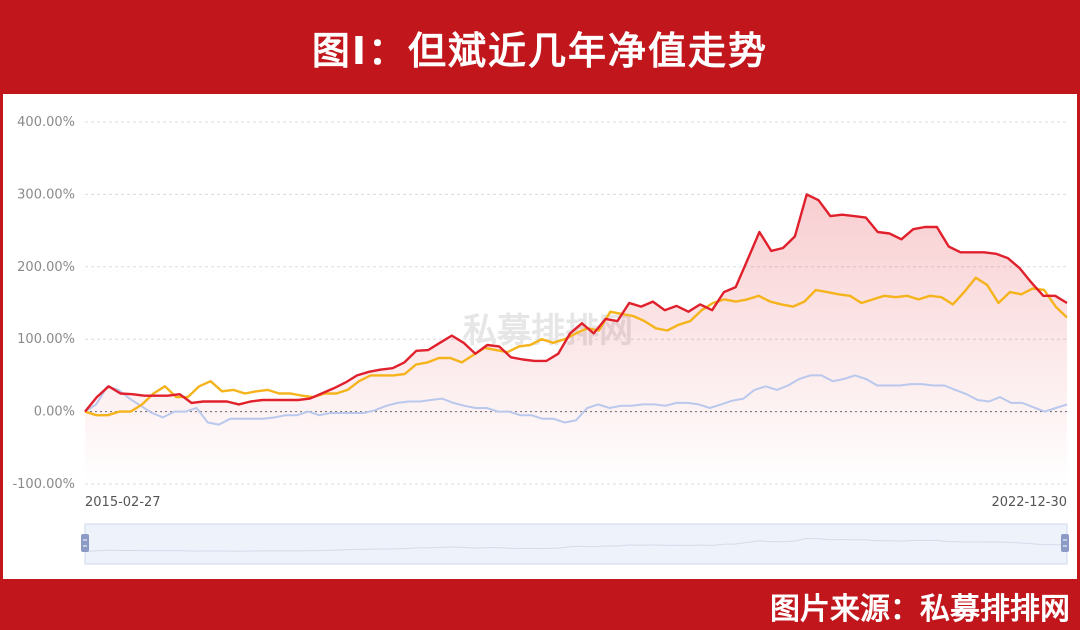 Image resolution: width=1080 pixels, height=630 pixels. Describe the element at coordinates (46, 122) in the screenshot. I see `y-tick-label: 400.00%` at that location.